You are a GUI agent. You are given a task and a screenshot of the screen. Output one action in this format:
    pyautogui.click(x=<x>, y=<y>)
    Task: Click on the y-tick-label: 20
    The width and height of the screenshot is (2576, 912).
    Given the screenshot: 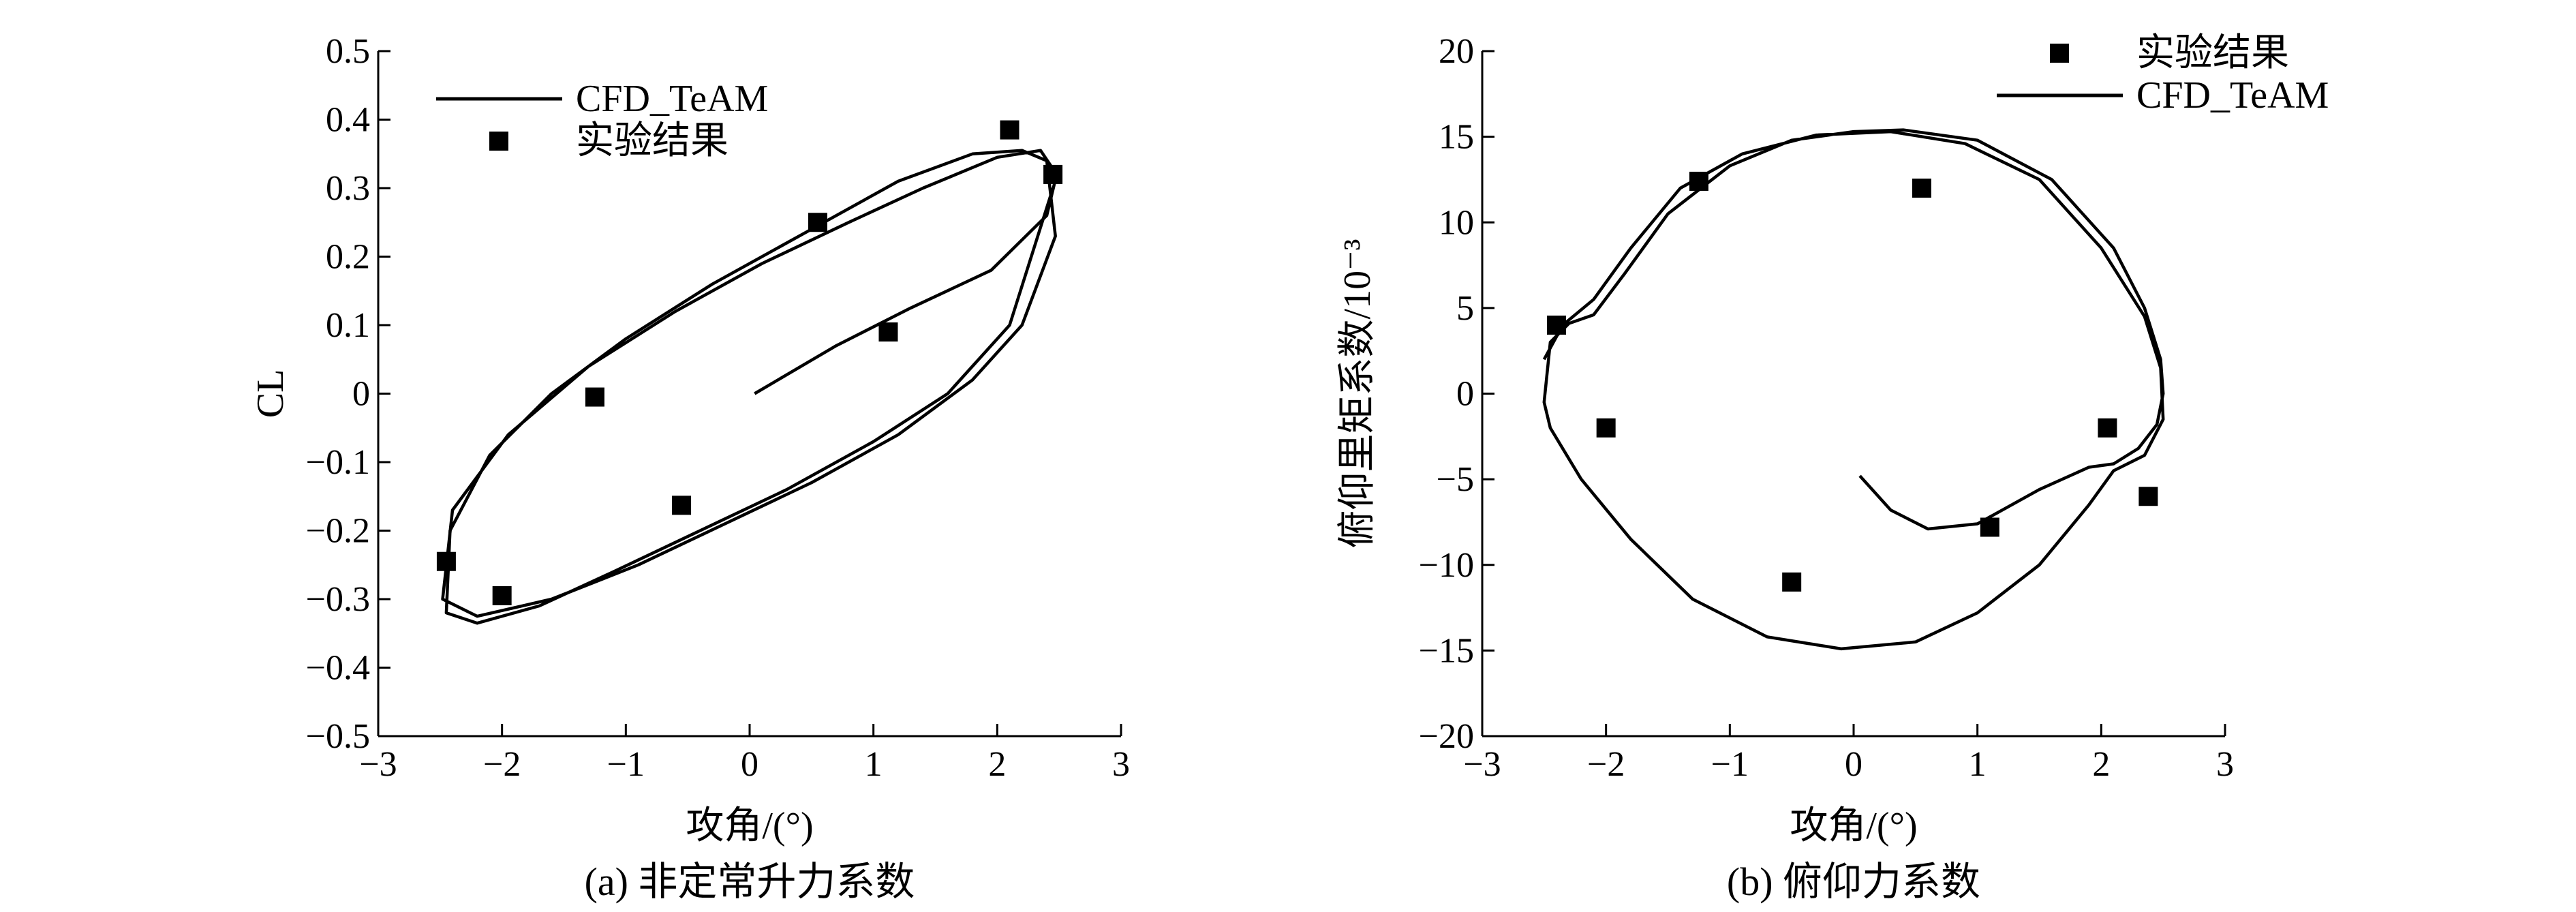 What is the action you would take?
    pyautogui.click(x=1457, y=51)
    